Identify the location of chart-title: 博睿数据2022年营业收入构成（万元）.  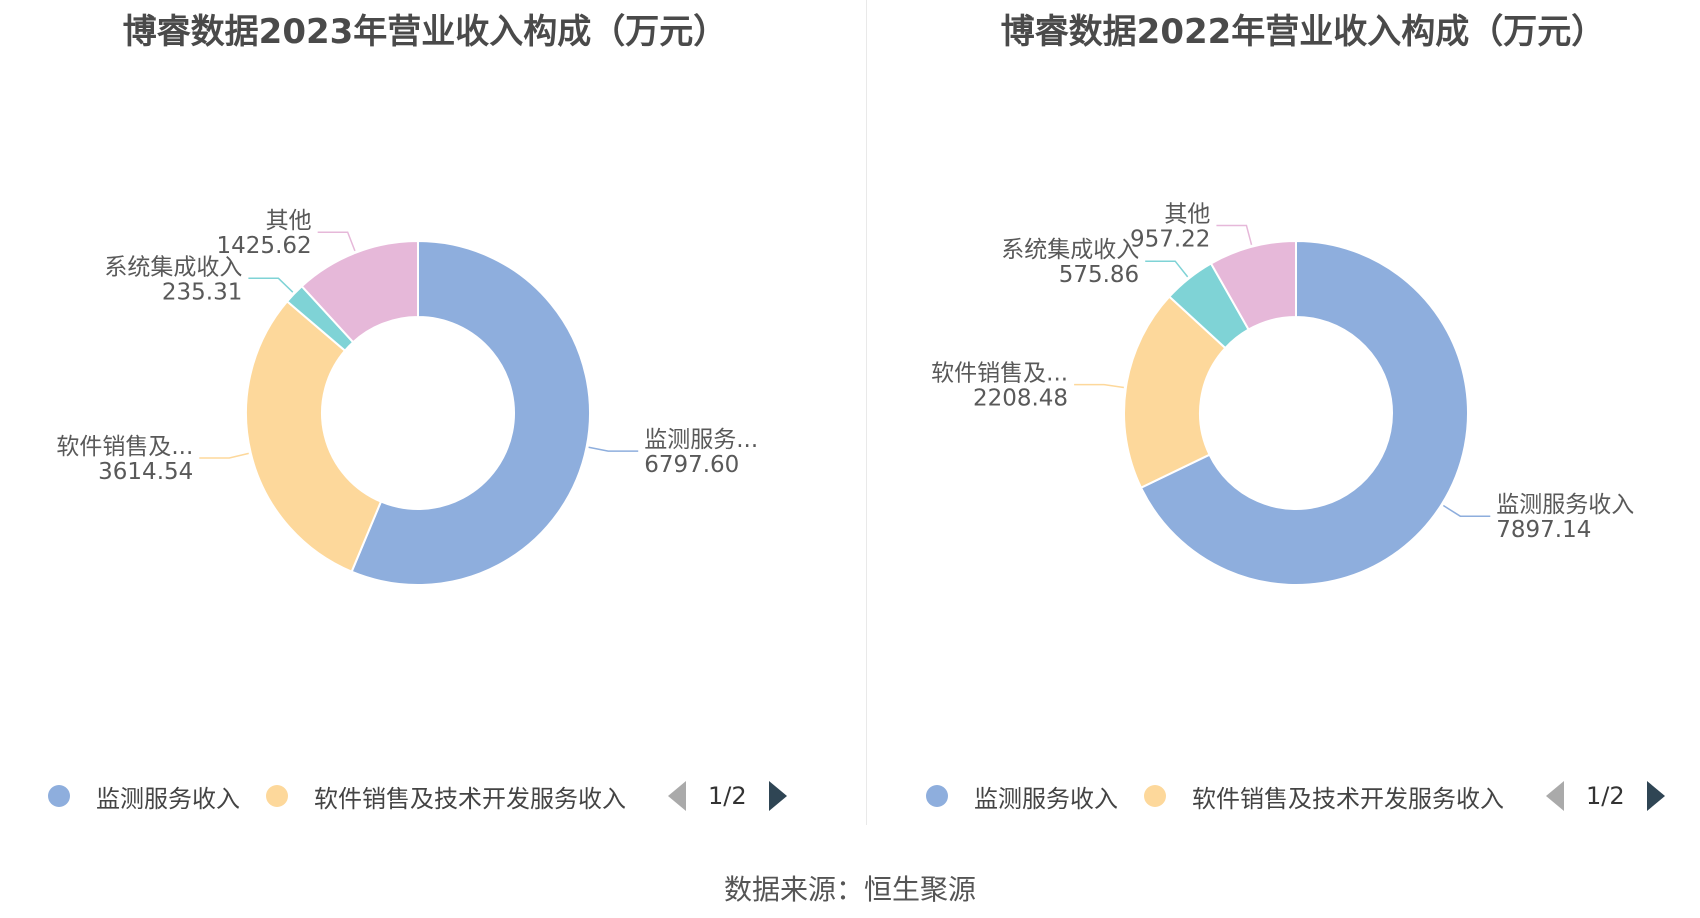
(1303, 32).